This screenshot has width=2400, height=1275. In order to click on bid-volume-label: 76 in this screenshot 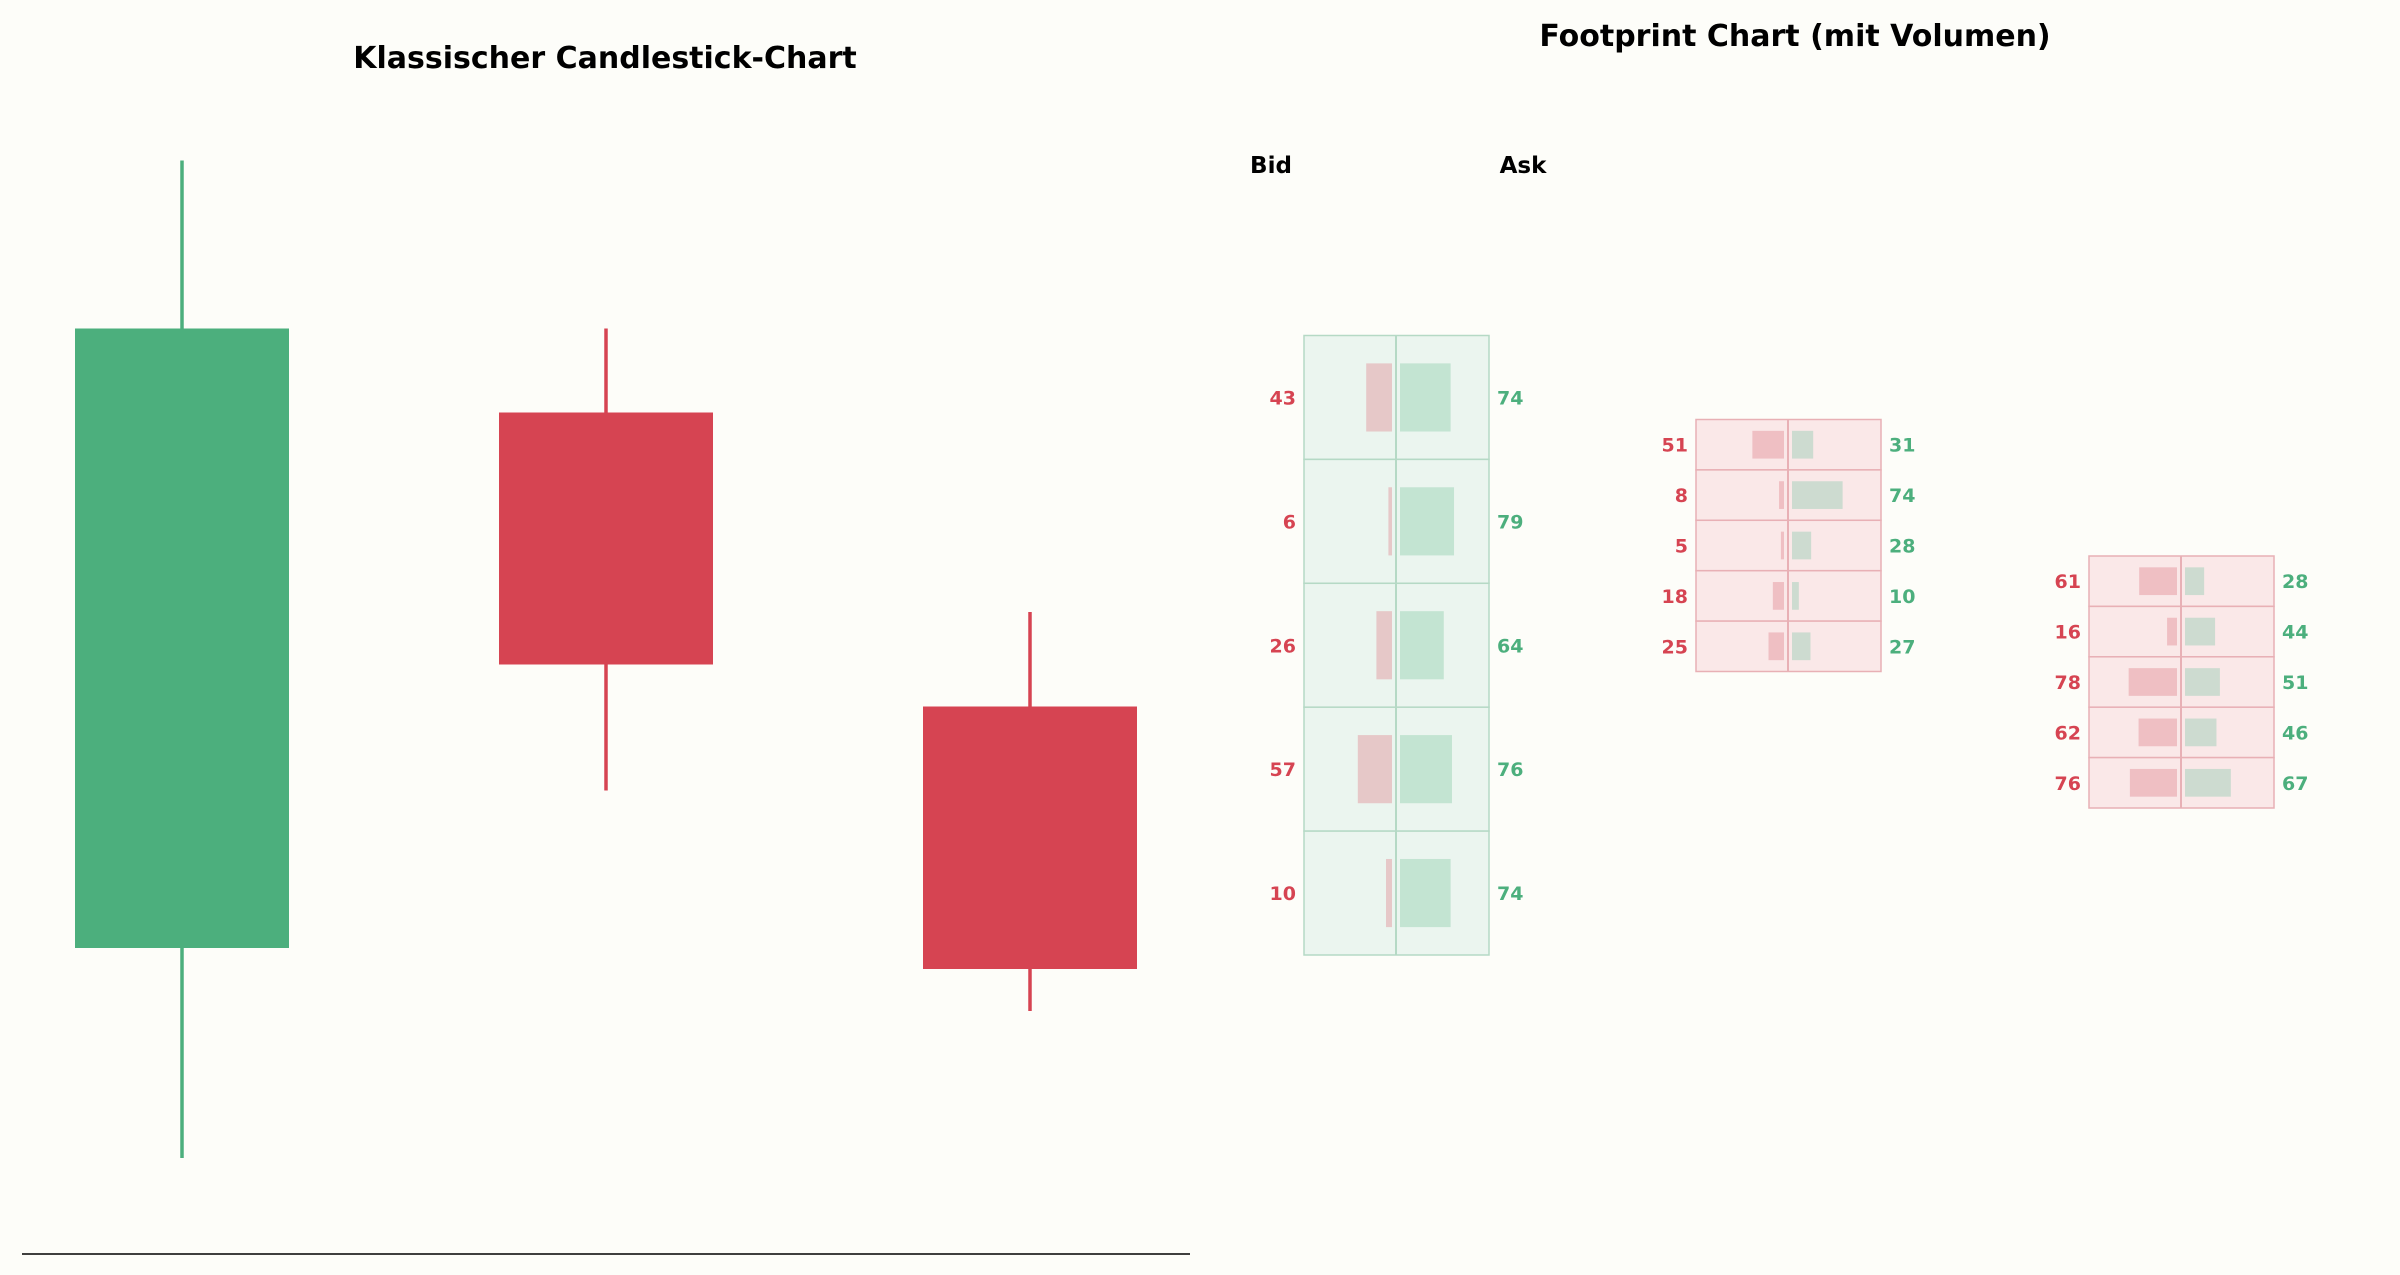, I will do `click(2068, 784)`.